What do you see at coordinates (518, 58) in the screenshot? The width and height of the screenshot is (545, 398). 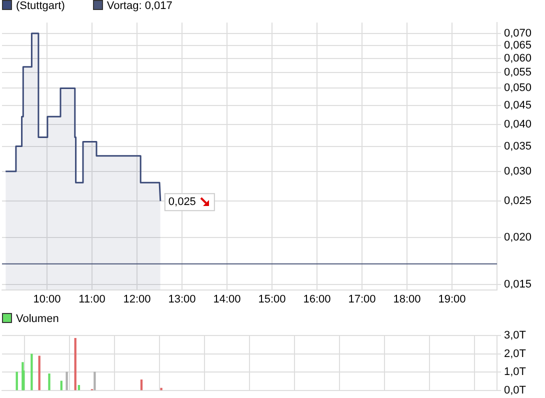 I see `y-tick-label: 0,060` at bounding box center [518, 58].